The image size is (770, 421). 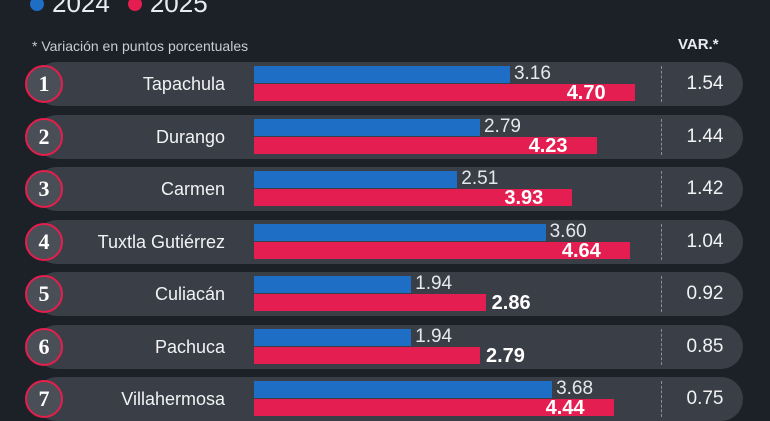 I want to click on value-label-2025: 4.23, so click(x=548, y=145).